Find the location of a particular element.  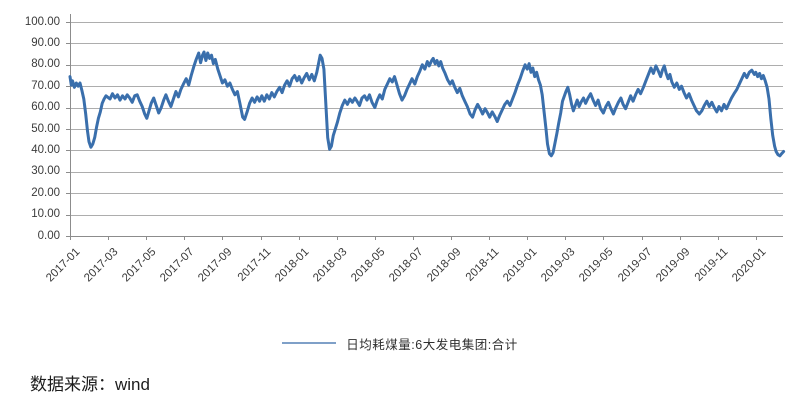

y-tick-label: 0.00 is located at coordinates (48, 235).